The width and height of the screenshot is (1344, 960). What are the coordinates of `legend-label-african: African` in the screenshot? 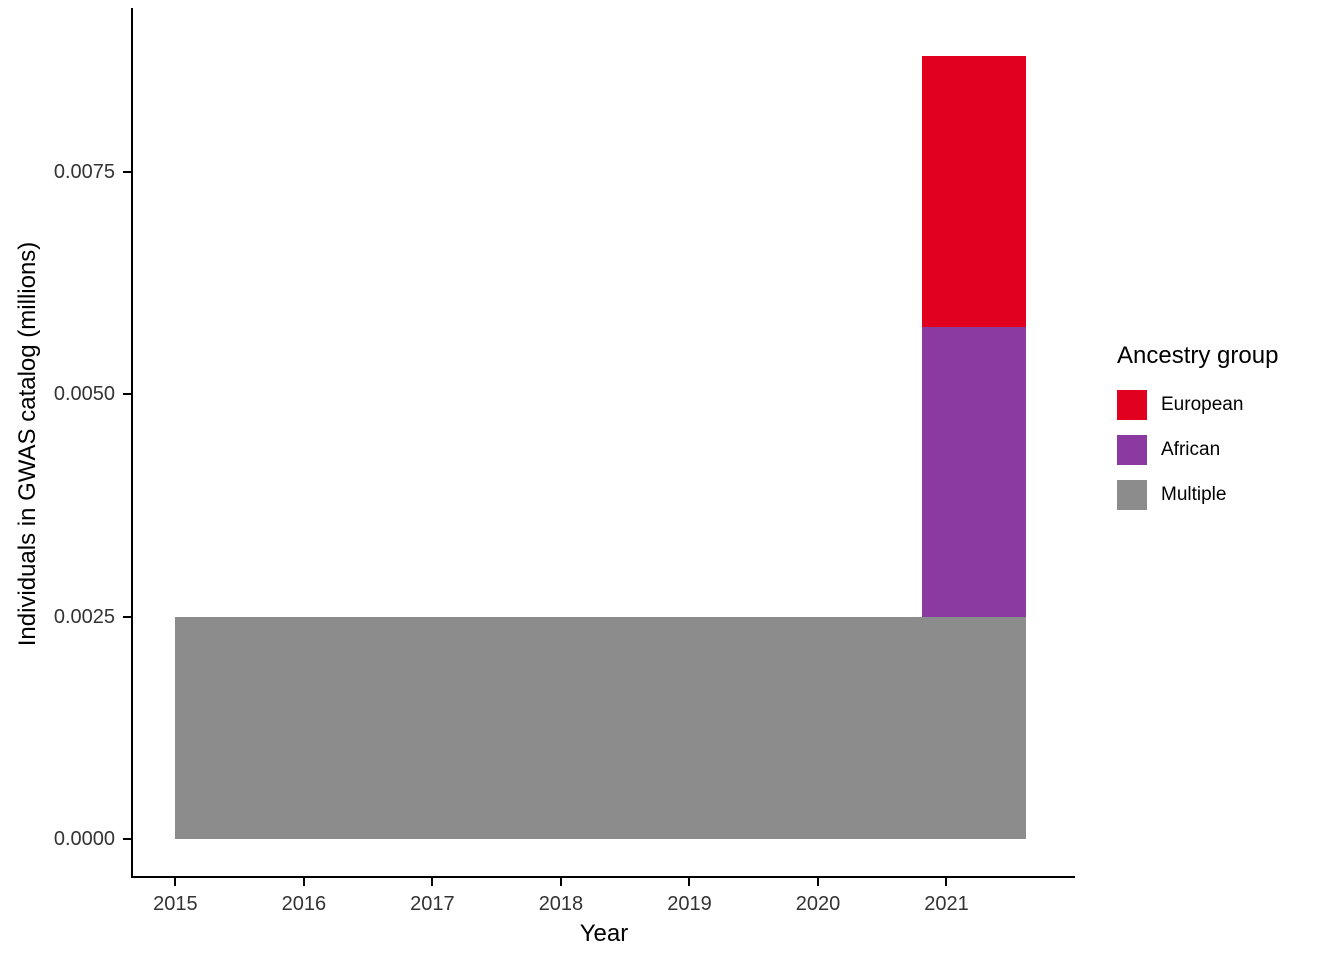 It's located at (1191, 449).